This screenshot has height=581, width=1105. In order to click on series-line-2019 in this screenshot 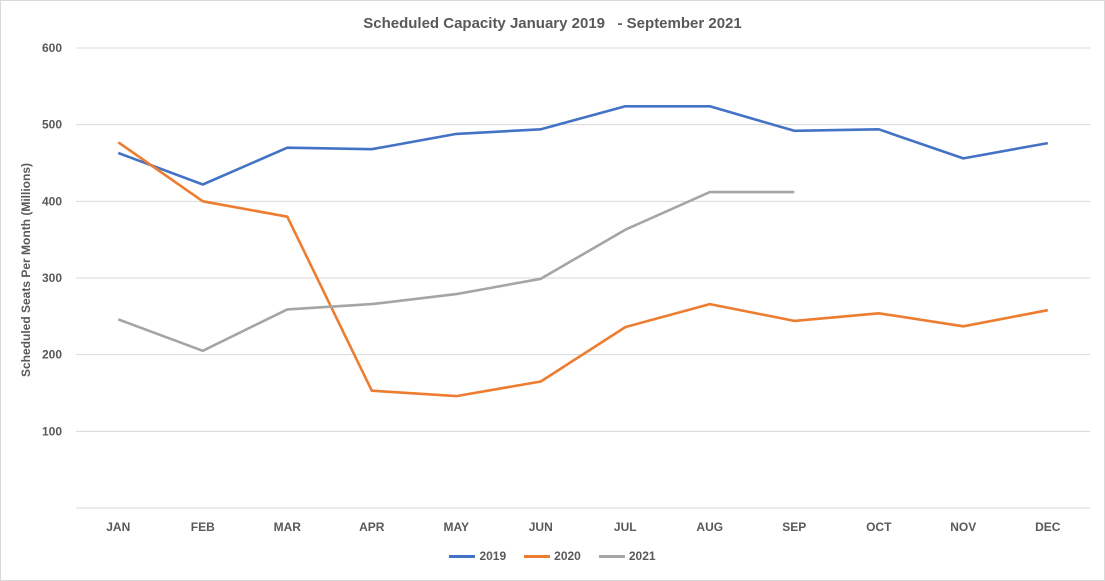, I will do `click(583, 145)`.